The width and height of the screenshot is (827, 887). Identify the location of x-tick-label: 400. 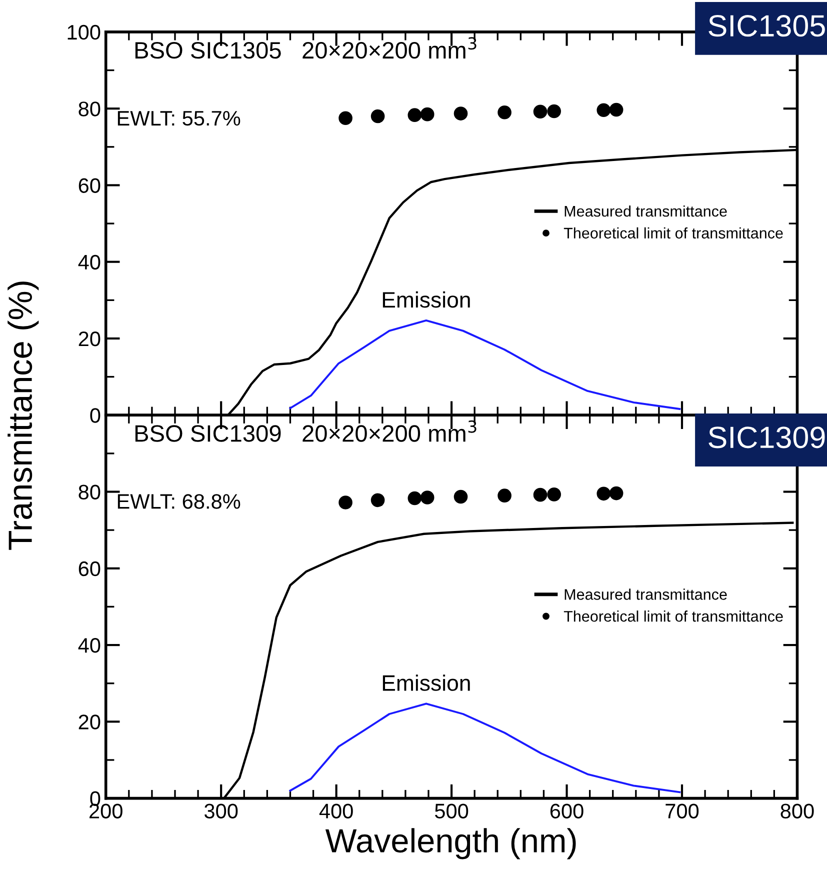
(336, 811).